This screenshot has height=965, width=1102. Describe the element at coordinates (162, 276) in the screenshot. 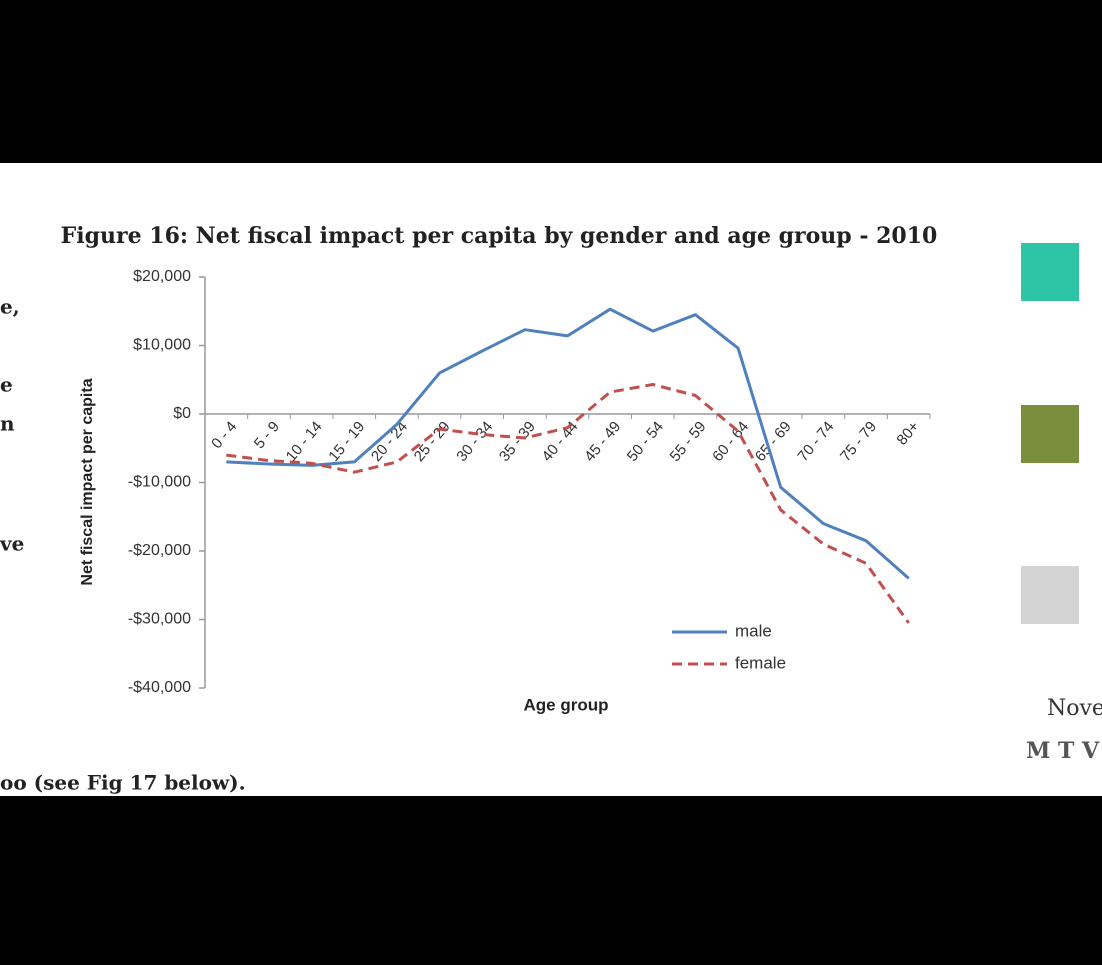

I see `y-tick-label: $20,000` at that location.